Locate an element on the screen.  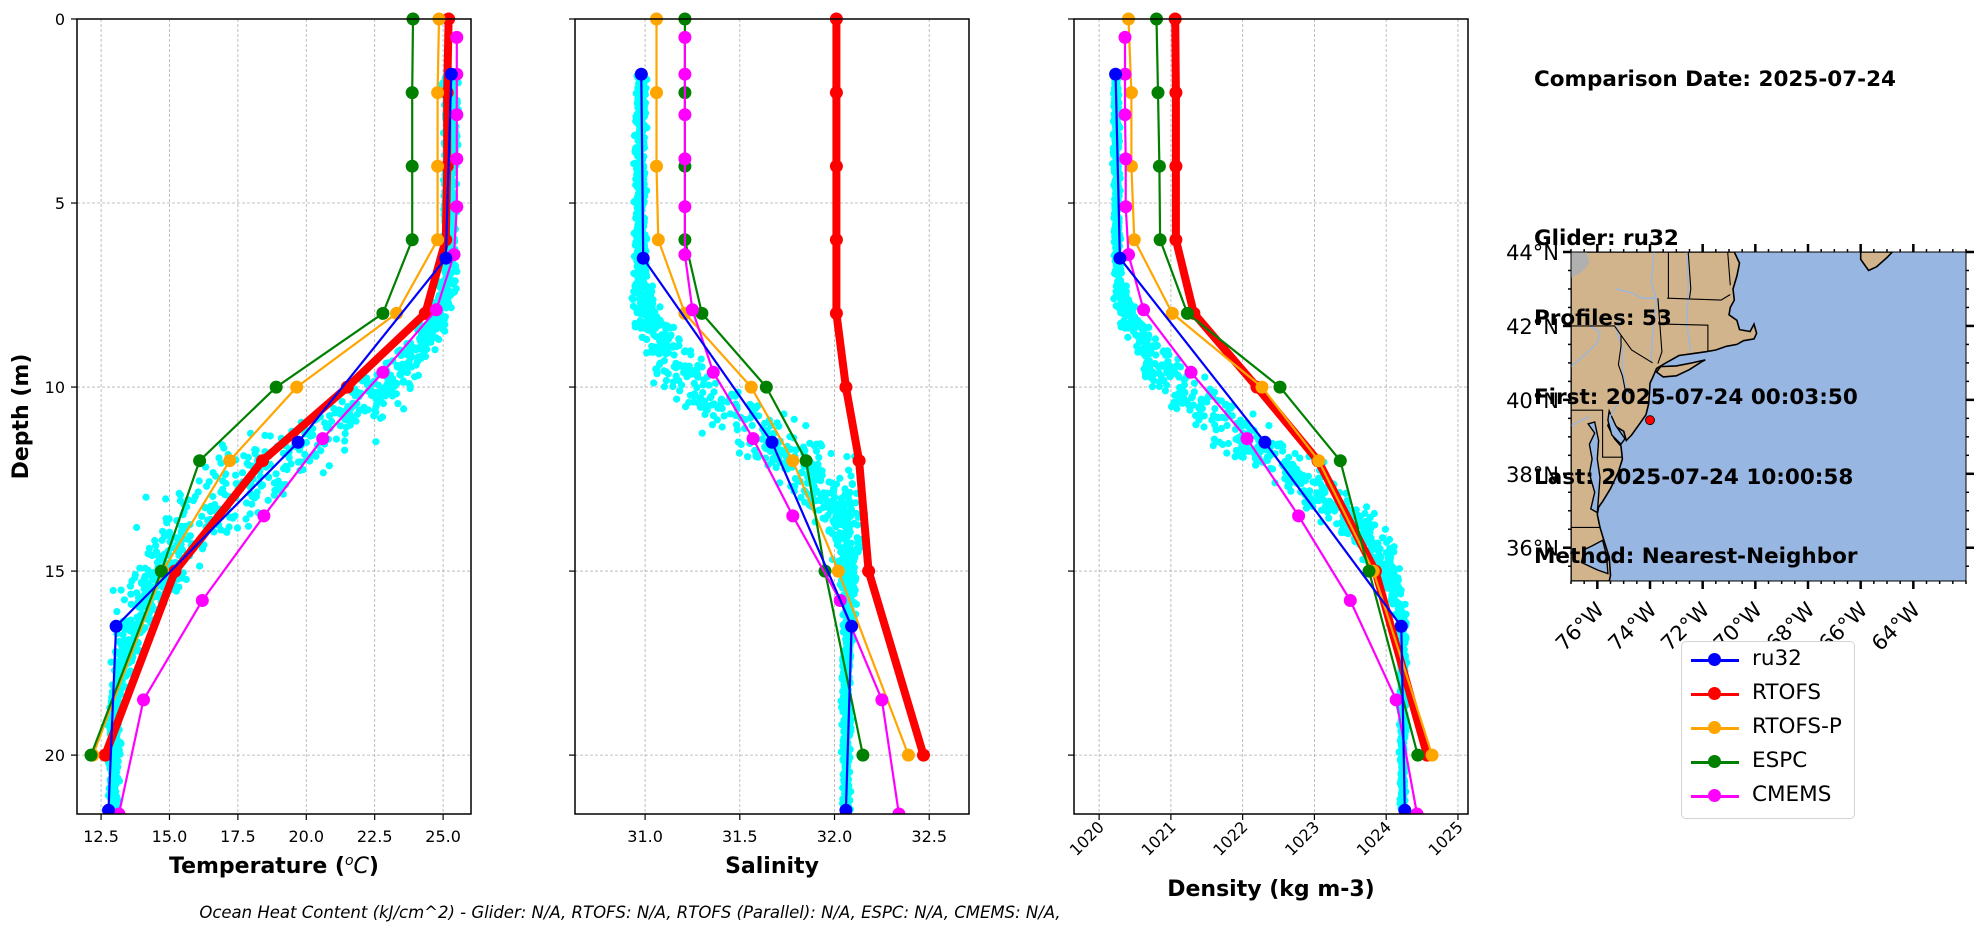
legend: ru32 RTOFS RTOFS-P ESPC CMEMS is located at coordinates (1768, 730).